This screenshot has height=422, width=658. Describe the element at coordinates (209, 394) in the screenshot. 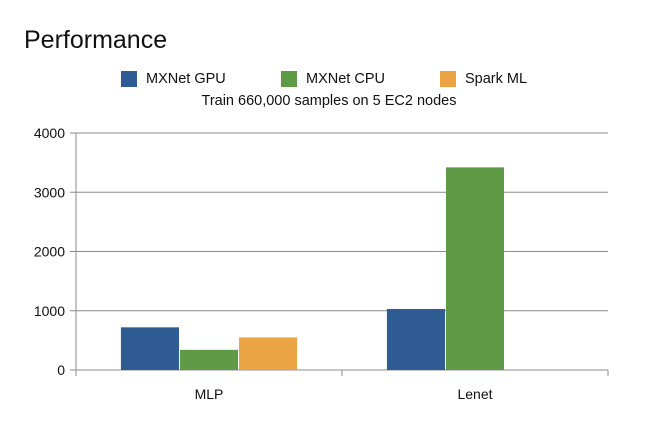

I see `x-tick-label-mlp: MLP` at that location.